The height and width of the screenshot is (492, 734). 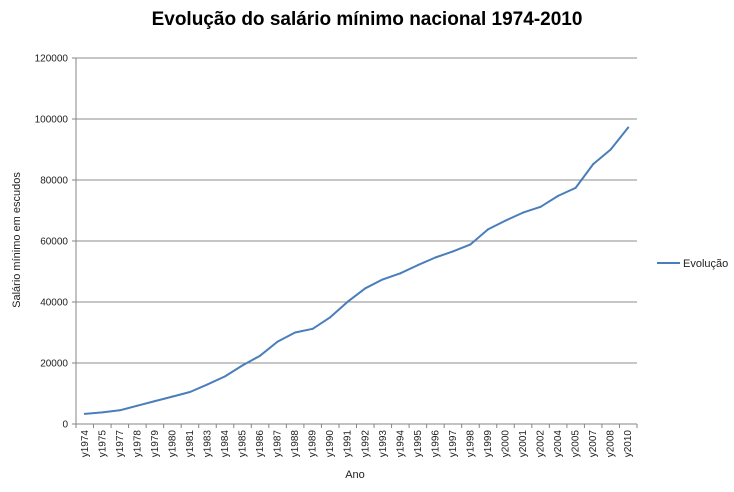 What do you see at coordinates (558, 444) in the screenshot?
I see `x-tick-label: y2004` at bounding box center [558, 444].